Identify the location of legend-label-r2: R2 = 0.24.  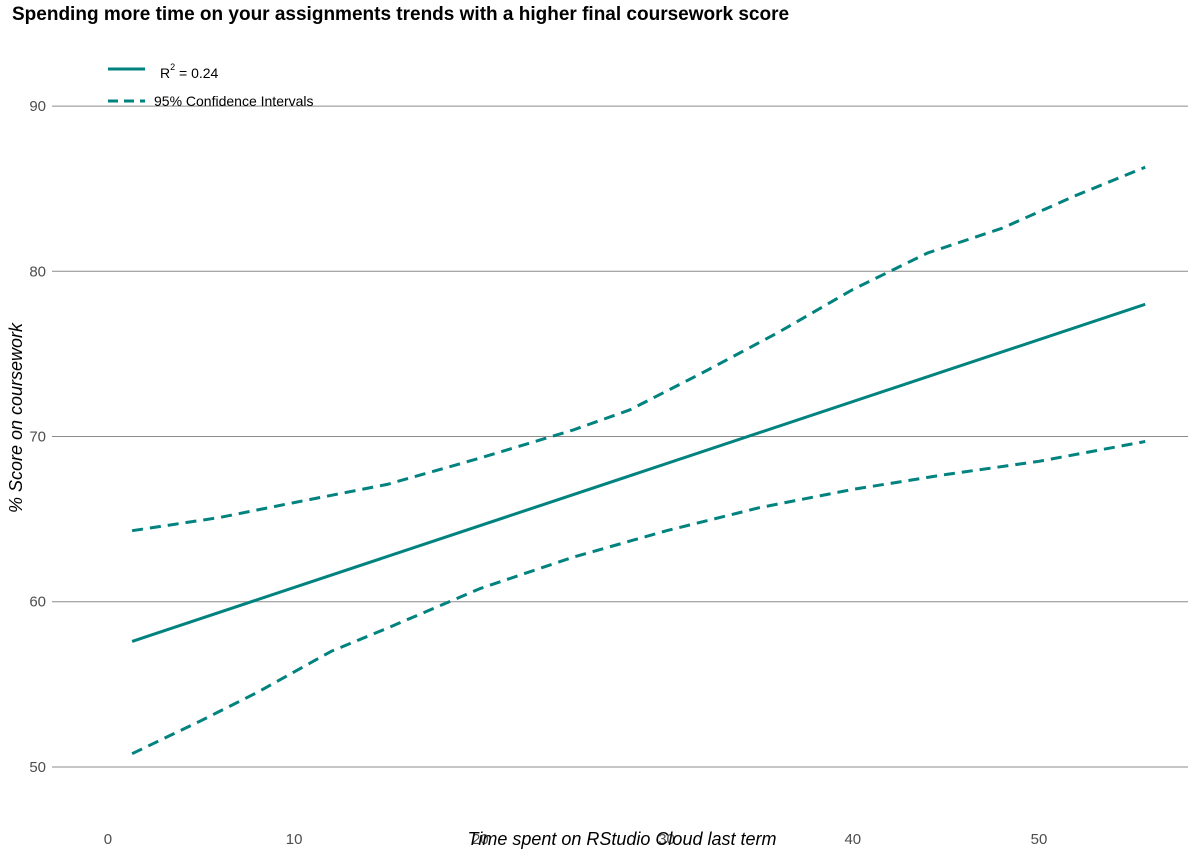
(189, 71).